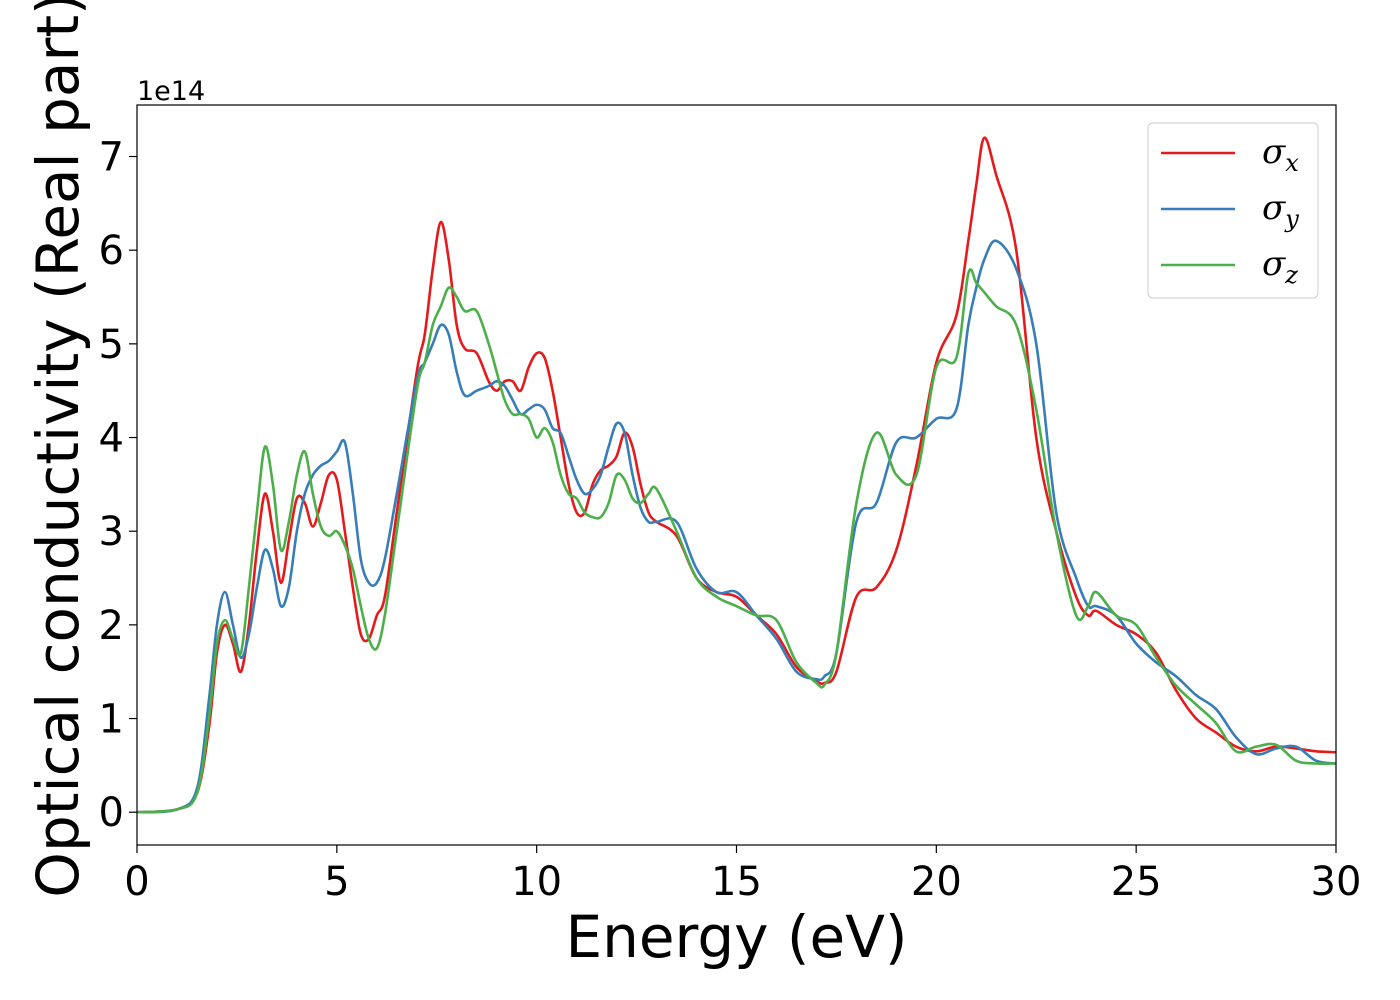 This screenshot has width=1400, height=1000. What do you see at coordinates (1136, 882) in the screenshot?
I see `x-tick-label: 25` at bounding box center [1136, 882].